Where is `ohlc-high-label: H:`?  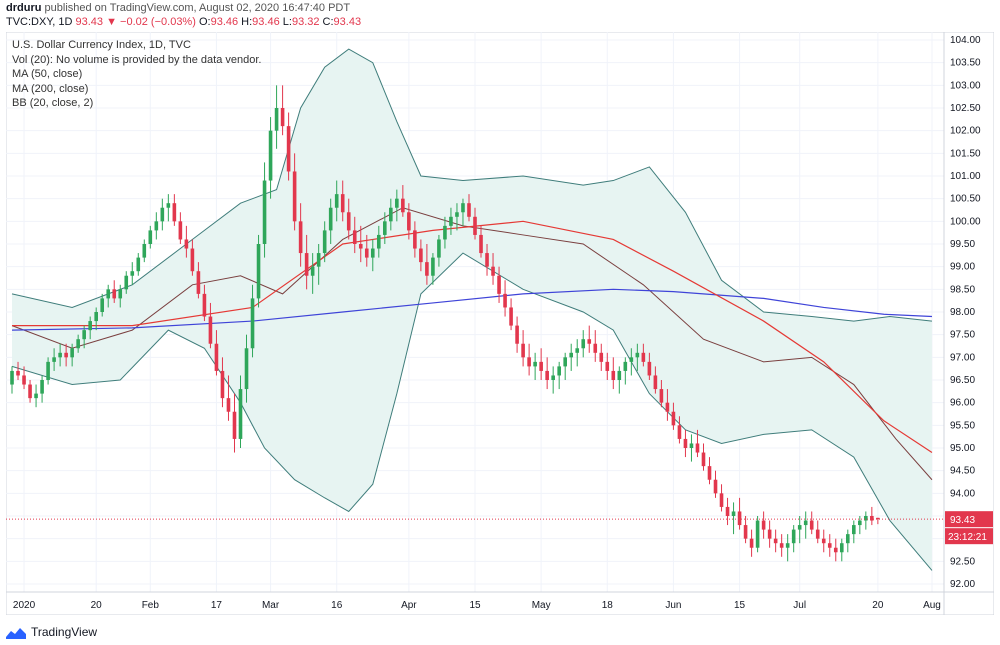 ohlc-high-label: H: is located at coordinates (247, 22).